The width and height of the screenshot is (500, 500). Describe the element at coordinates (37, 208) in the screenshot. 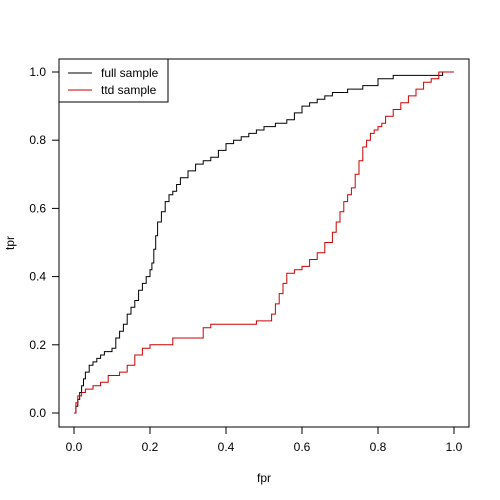

I see `y-tick-label: 0.6` at that location.